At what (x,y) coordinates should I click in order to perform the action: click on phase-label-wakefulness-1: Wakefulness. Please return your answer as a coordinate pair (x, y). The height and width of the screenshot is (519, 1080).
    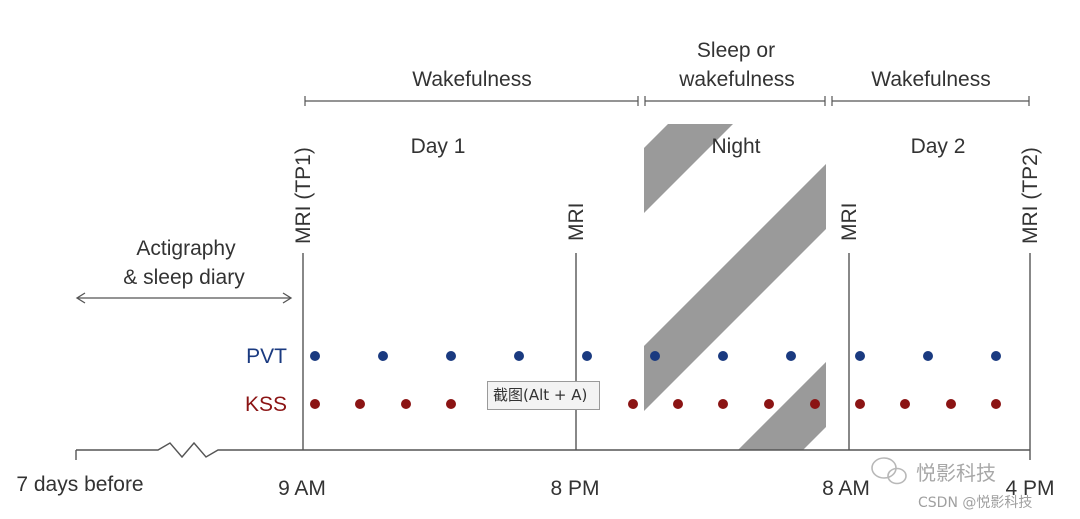
    Looking at the image, I should click on (471, 79).